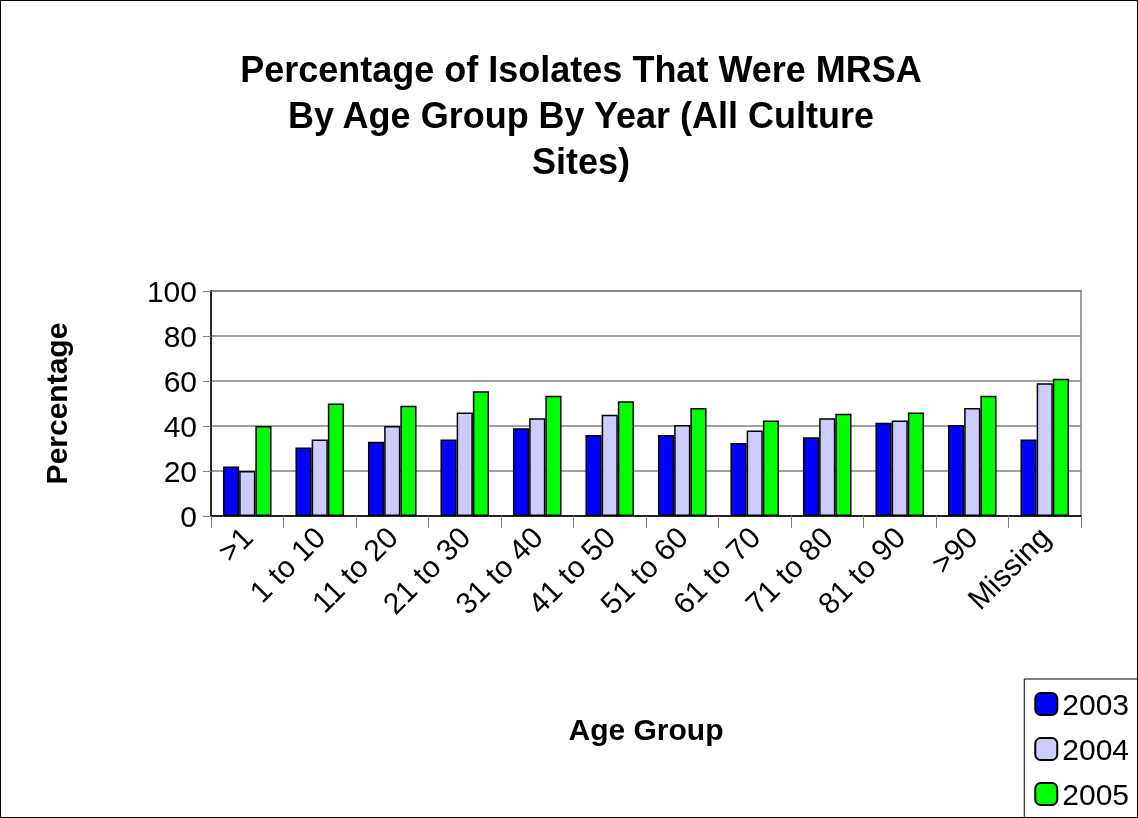 The image size is (1138, 818). What do you see at coordinates (235, 544) in the screenshot?
I see `x-tick-label: >1` at bounding box center [235, 544].